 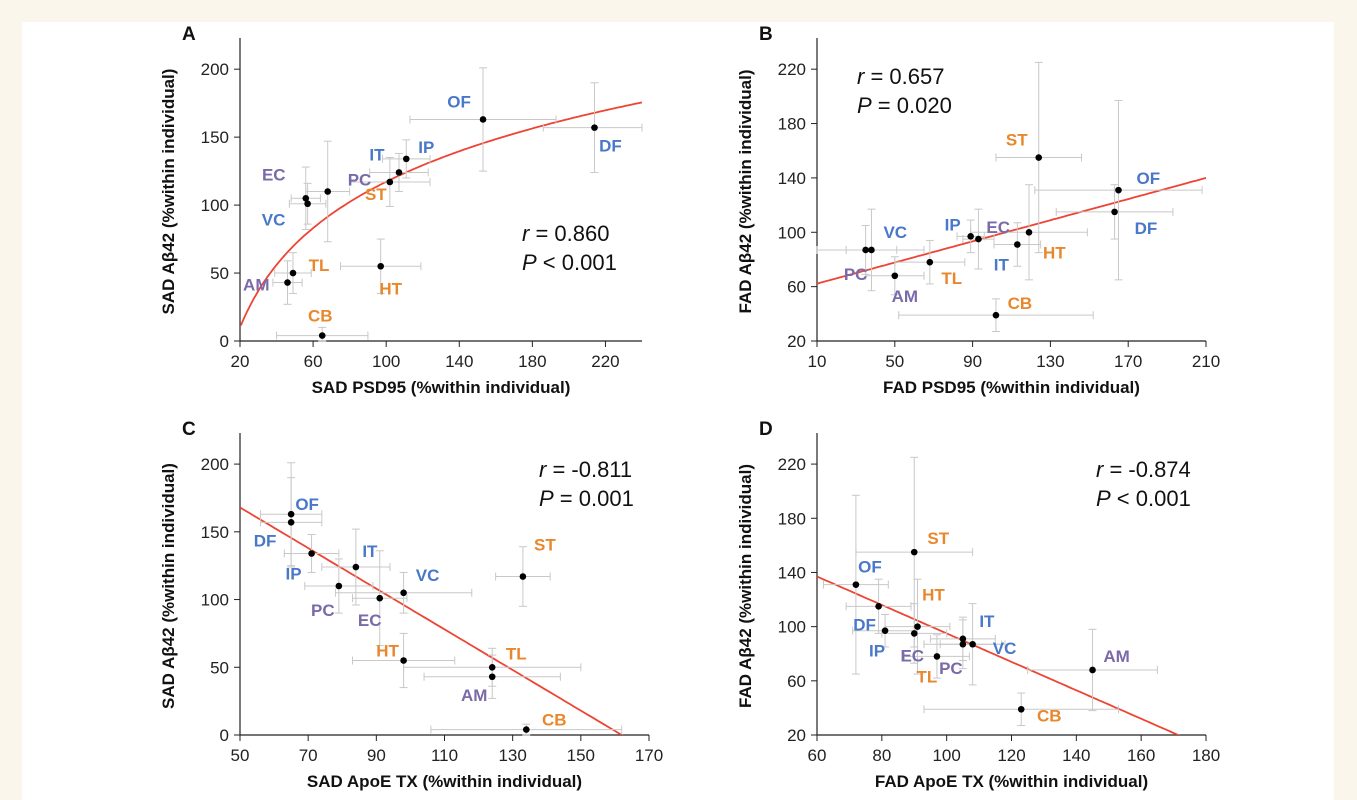 What do you see at coordinates (1206, 361) in the screenshot?
I see `x-tick-label: 210` at bounding box center [1206, 361].